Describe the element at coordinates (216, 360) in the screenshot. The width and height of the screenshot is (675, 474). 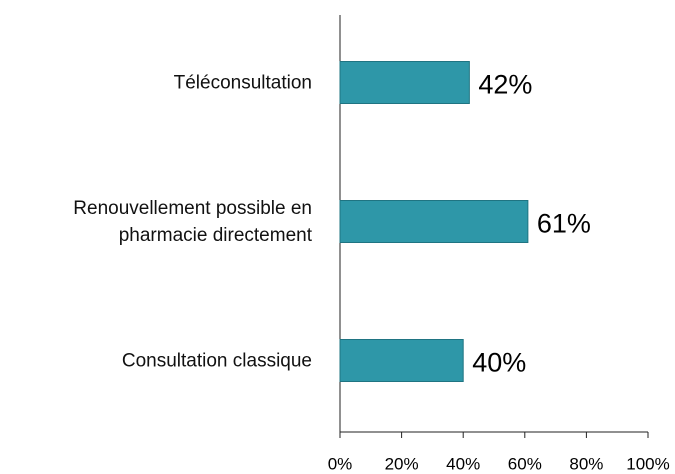
I see `category-label: Consultation classique` at that location.